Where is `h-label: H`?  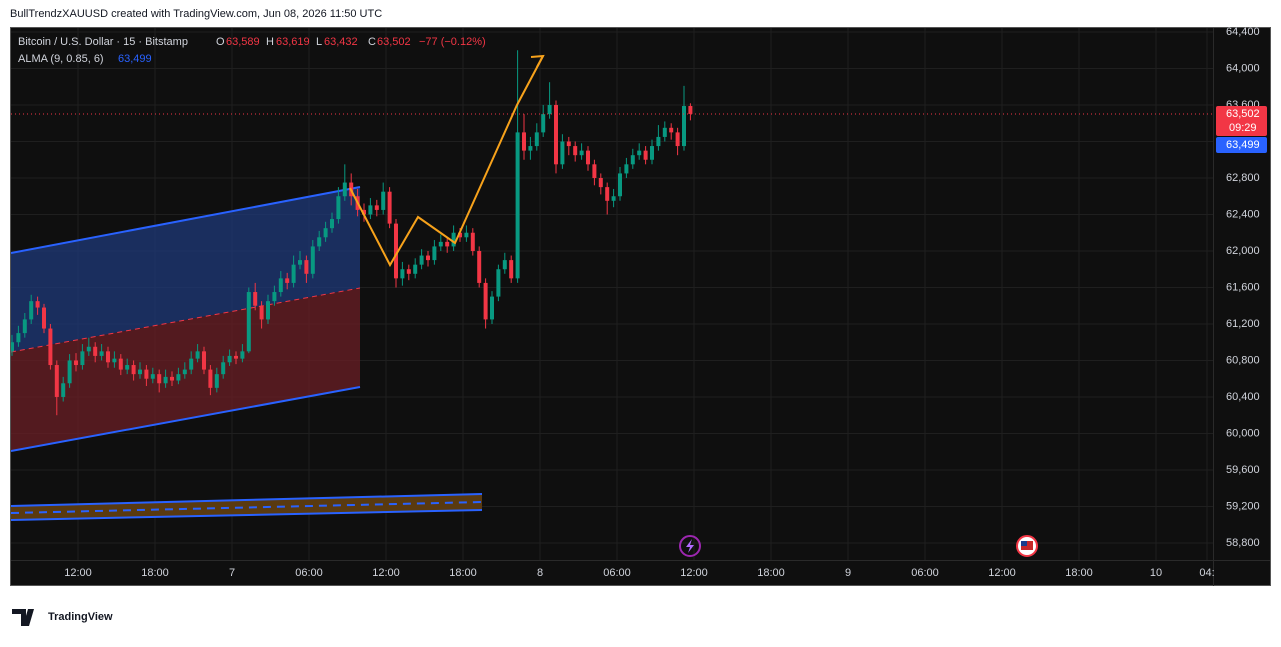 h-label: H is located at coordinates (270, 42).